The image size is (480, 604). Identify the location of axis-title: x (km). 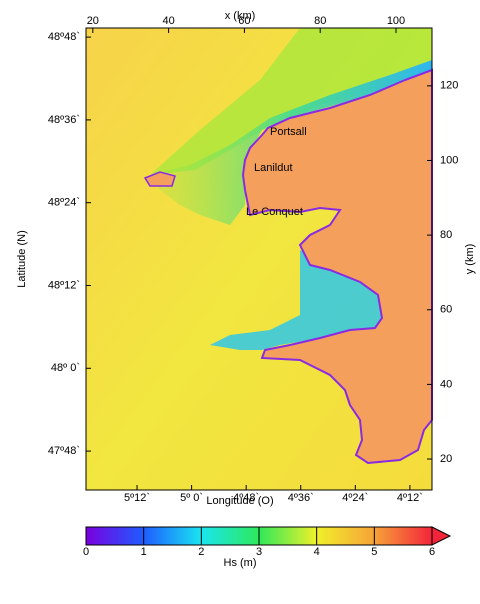
(240, 16).